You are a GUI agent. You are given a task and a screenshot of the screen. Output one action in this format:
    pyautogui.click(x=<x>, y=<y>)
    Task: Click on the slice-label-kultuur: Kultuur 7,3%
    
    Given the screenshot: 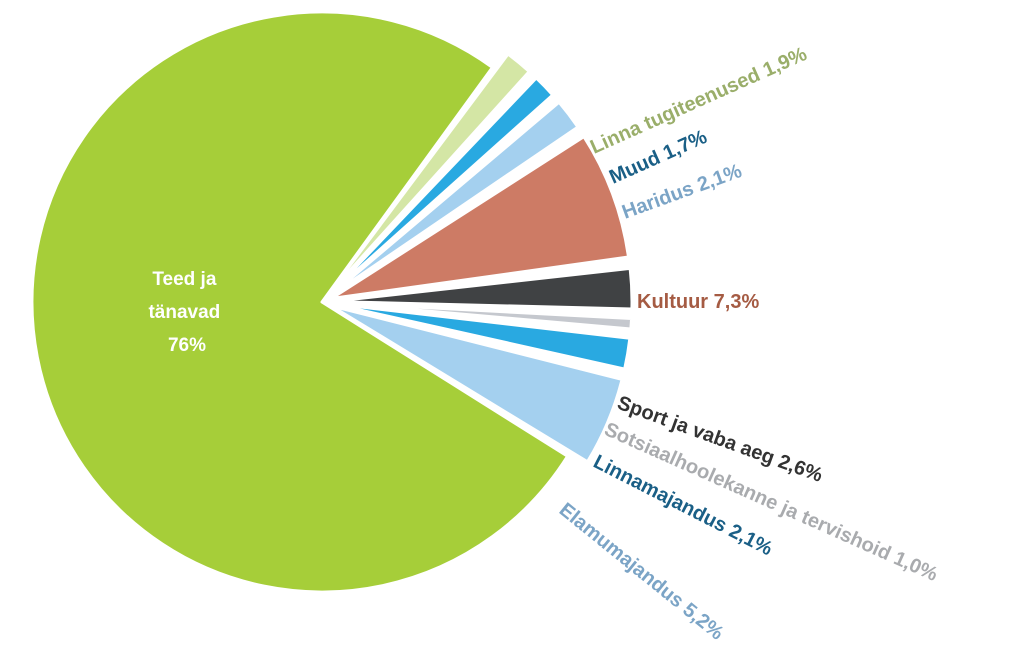 What is the action you would take?
    pyautogui.click(x=698, y=302)
    